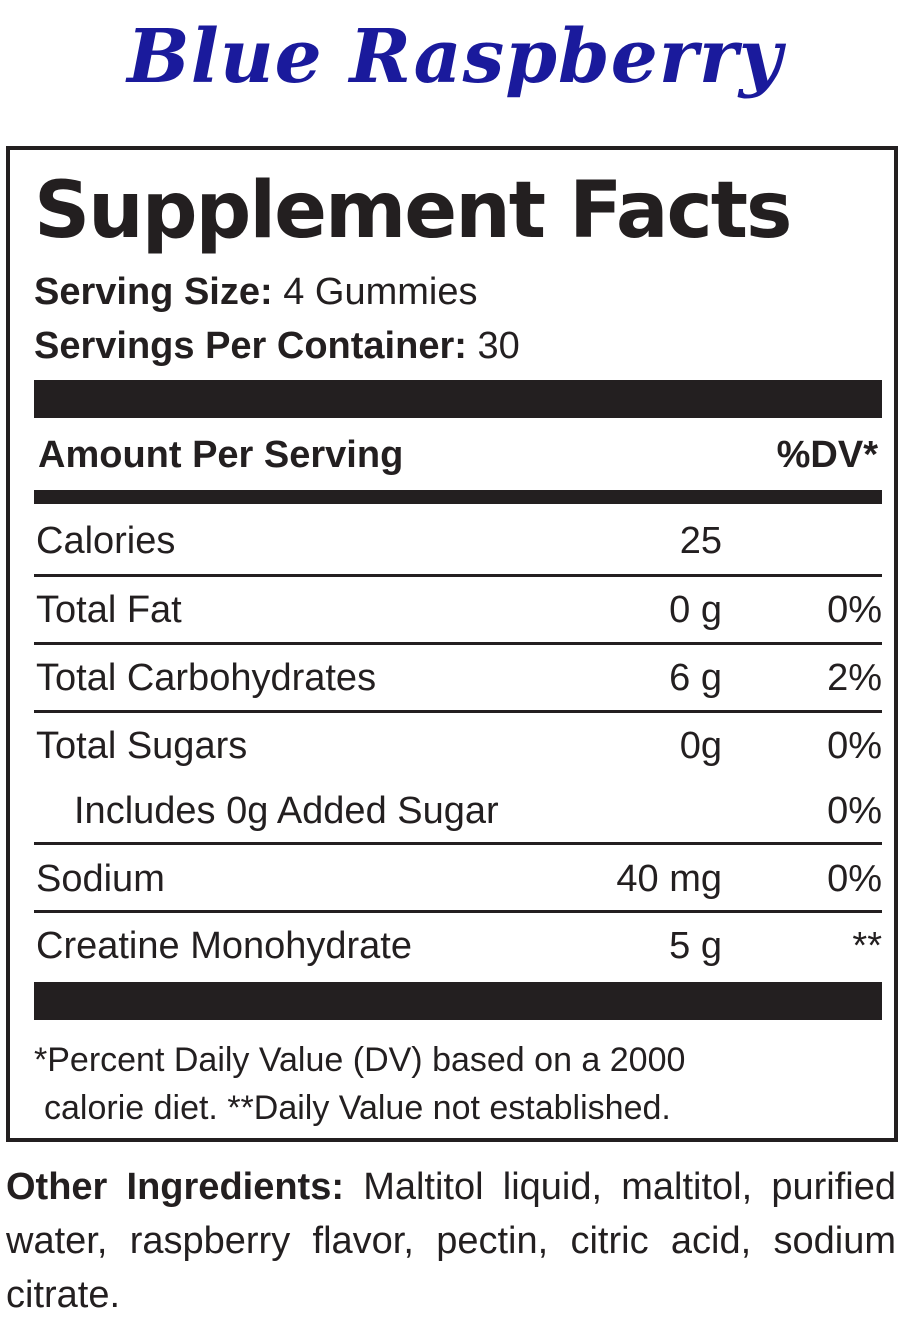 The width and height of the screenshot is (910, 1340). What do you see at coordinates (380, 292) in the screenshot?
I see `serving-size-value: 4 Gummies` at bounding box center [380, 292].